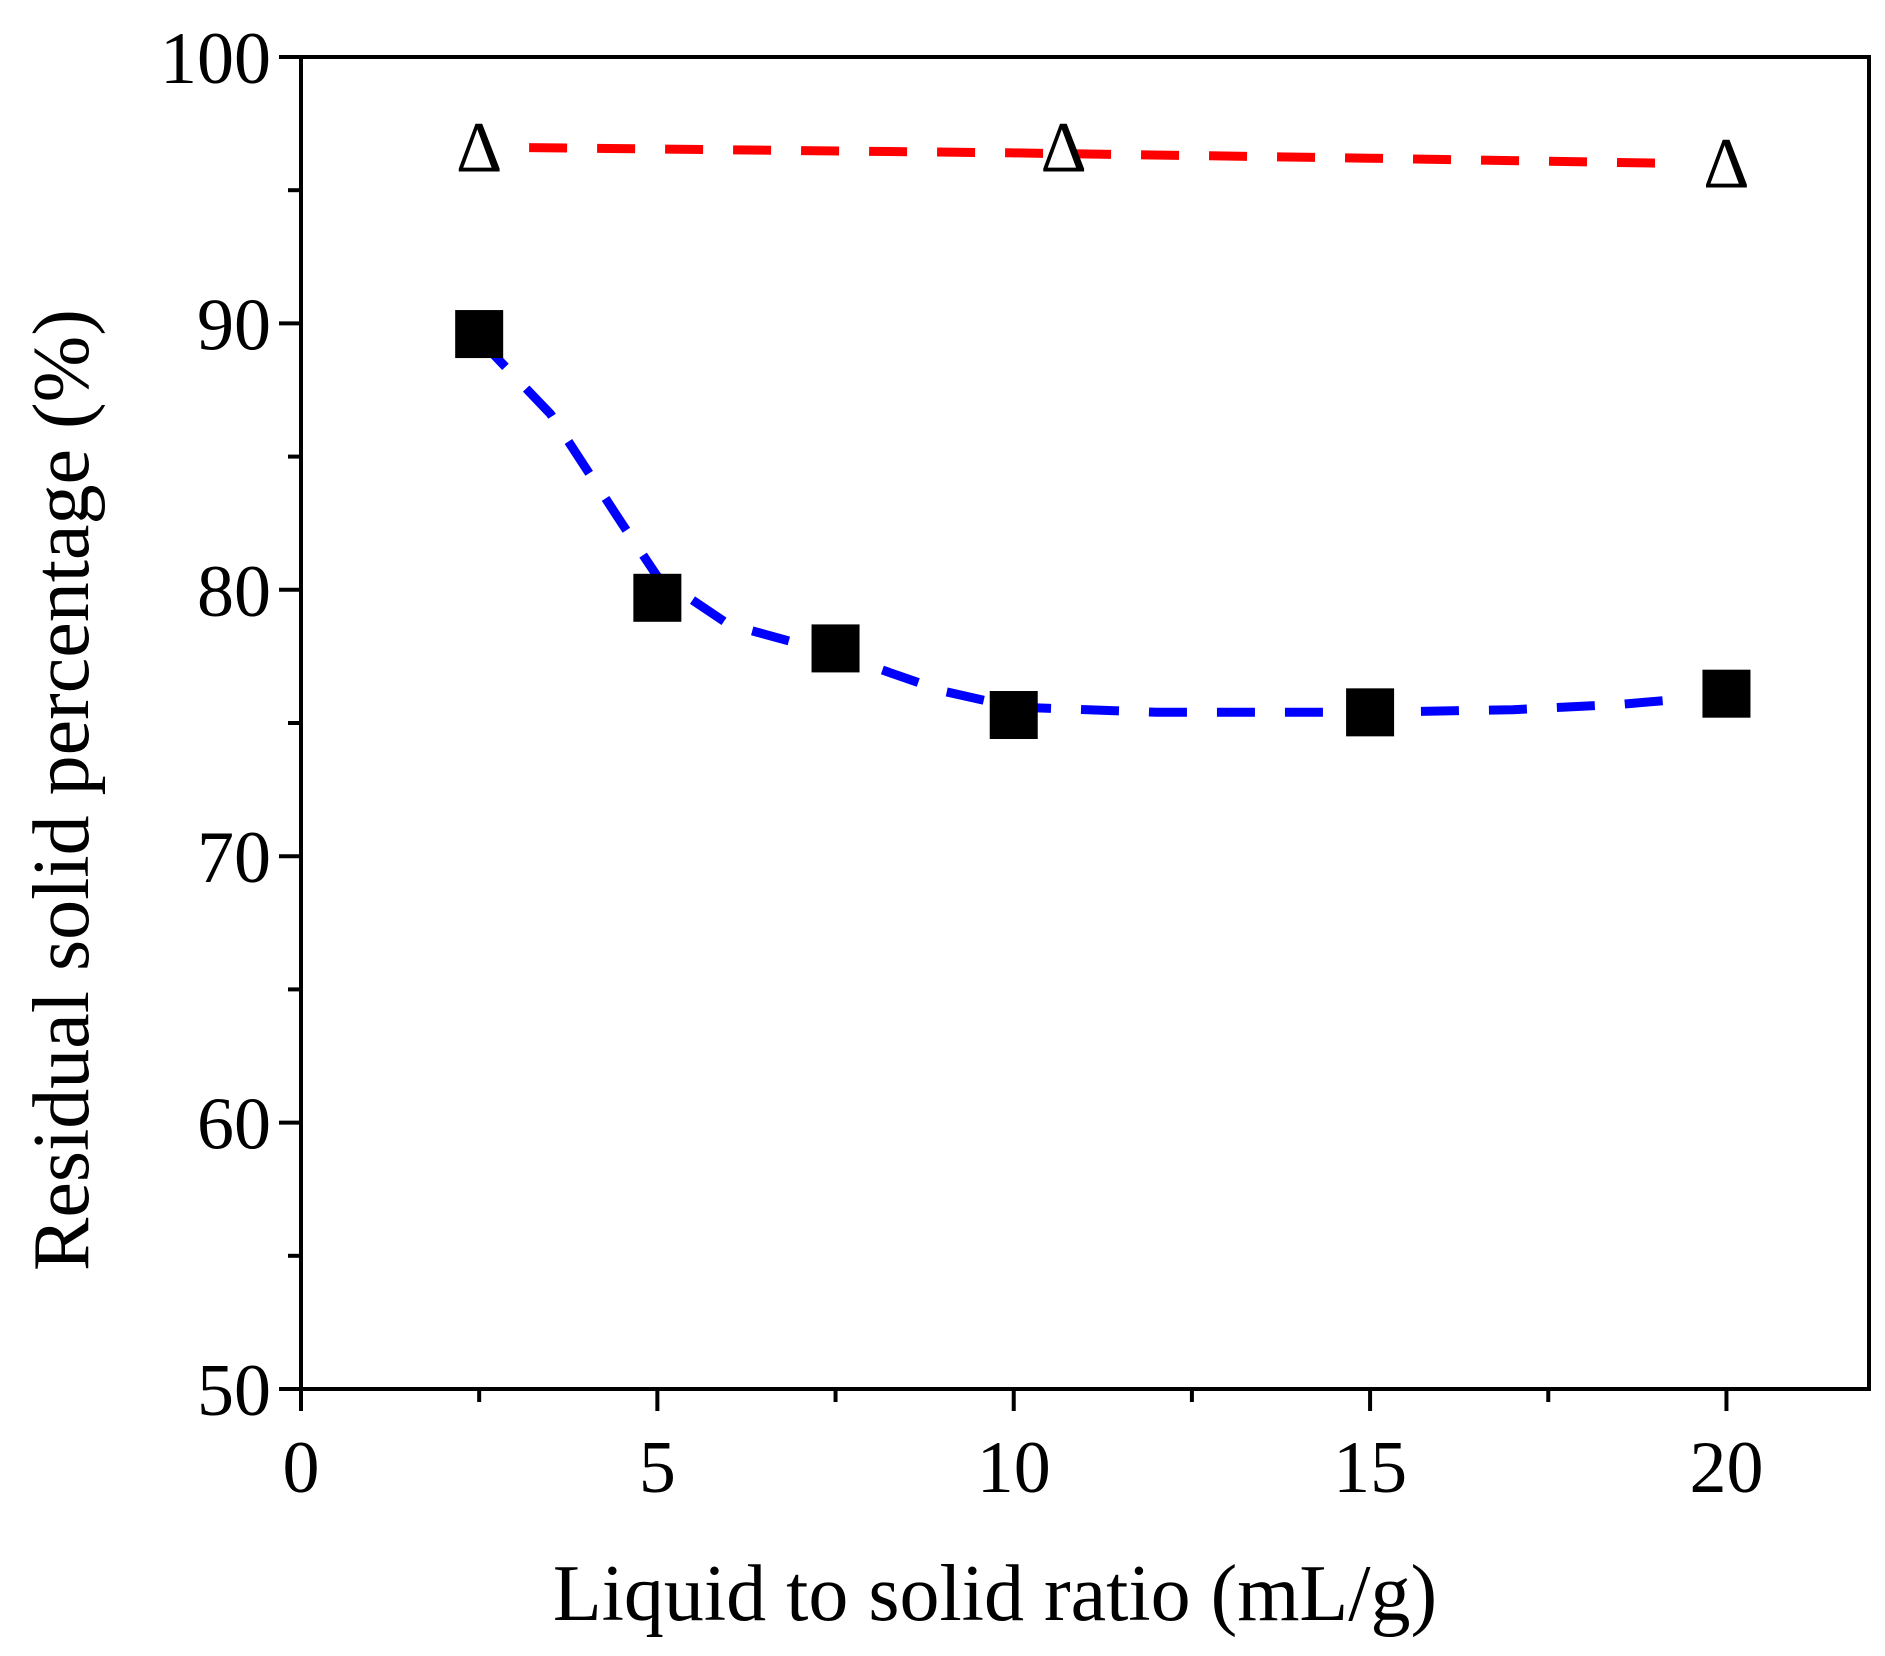  Describe the element at coordinates (657, 1468) in the screenshot. I see `x-tick-label: 5` at that location.